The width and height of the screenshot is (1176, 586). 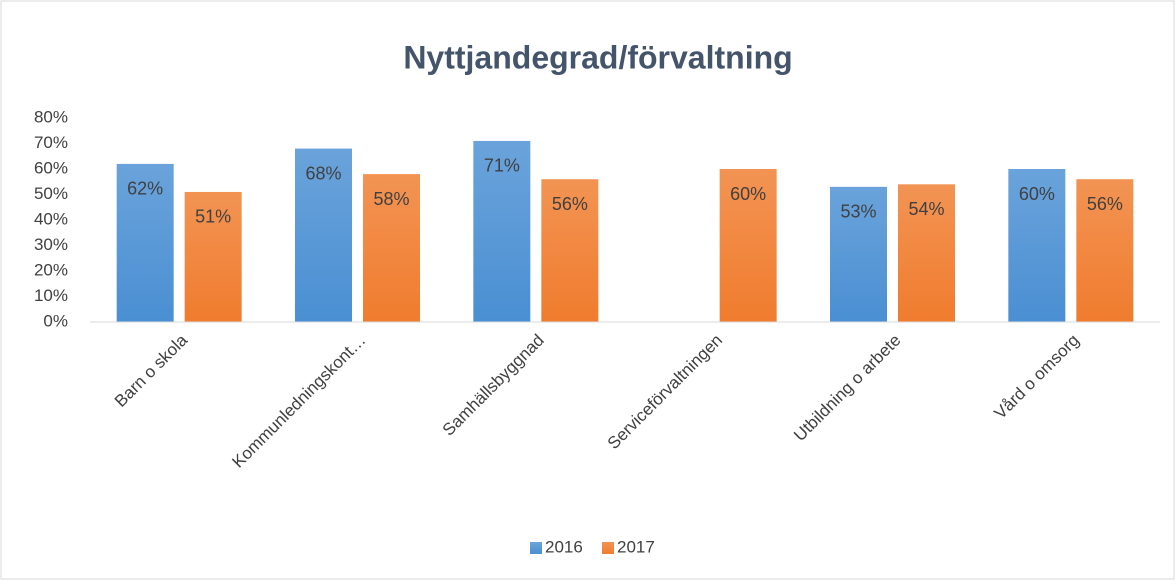 I want to click on chart-title: Nyttjandegrad/förvaltning, so click(x=597, y=57).